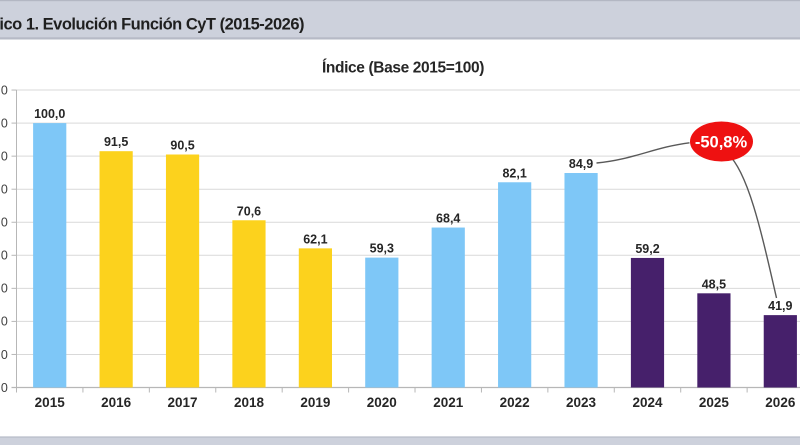 The height and width of the screenshot is (445, 800). Describe the element at coordinates (116, 142) in the screenshot. I see `svg-text: 91,5` at that location.